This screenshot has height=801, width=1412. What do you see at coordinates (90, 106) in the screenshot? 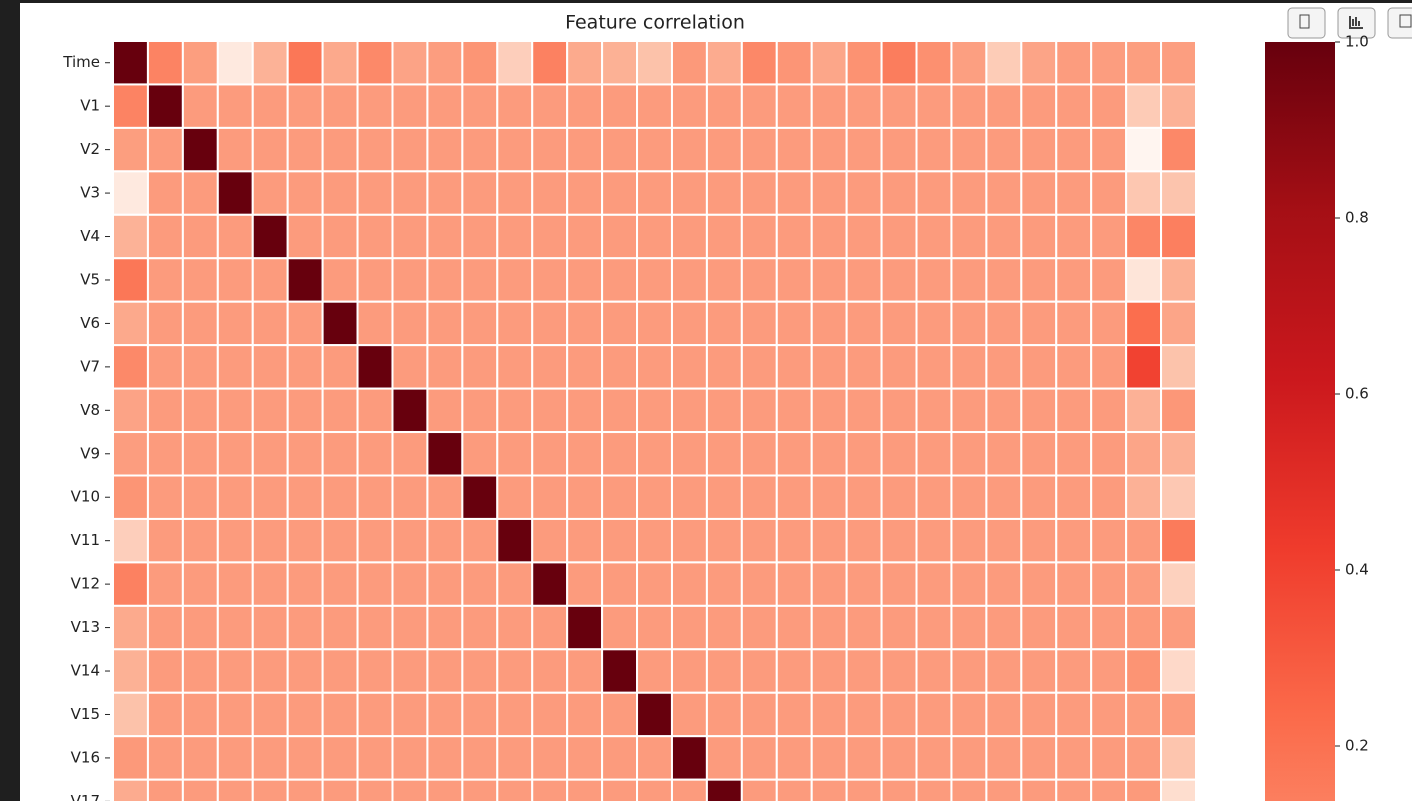
I see `y-tick-label: V1` at bounding box center [90, 106].